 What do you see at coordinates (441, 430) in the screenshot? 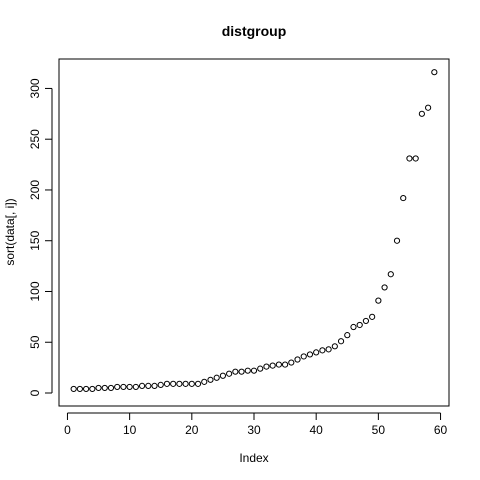
I see `x-tick-label: 60` at bounding box center [441, 430].